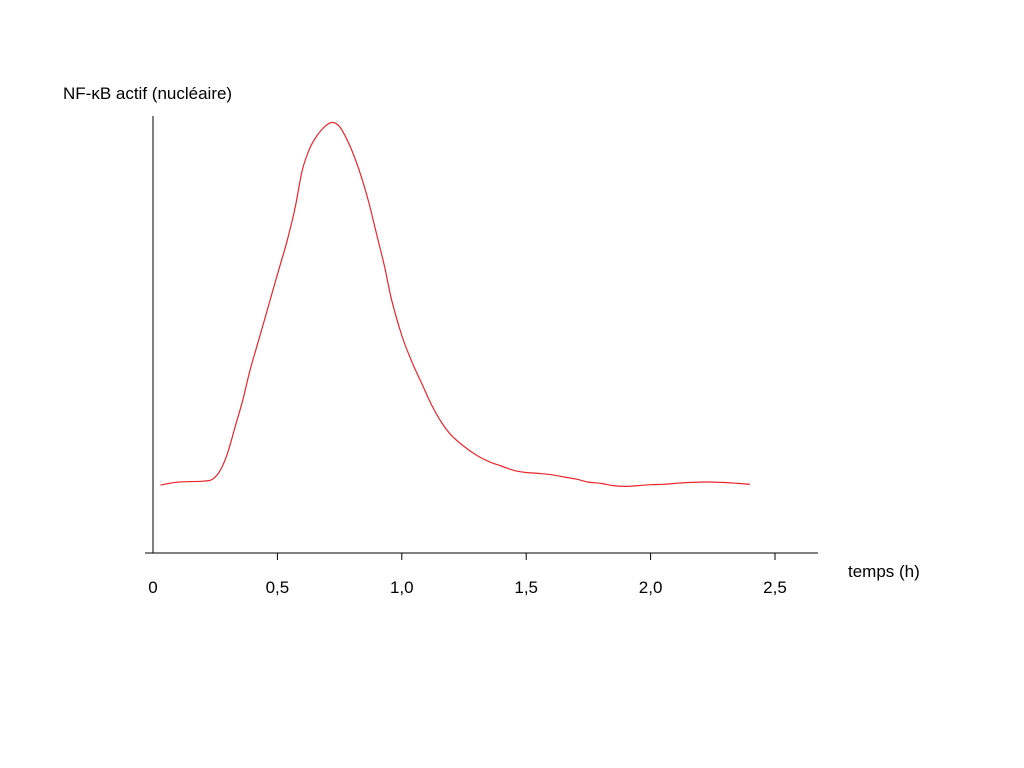  Describe the element at coordinates (651, 587) in the screenshot. I see `x-tick-label: 2,0` at that location.